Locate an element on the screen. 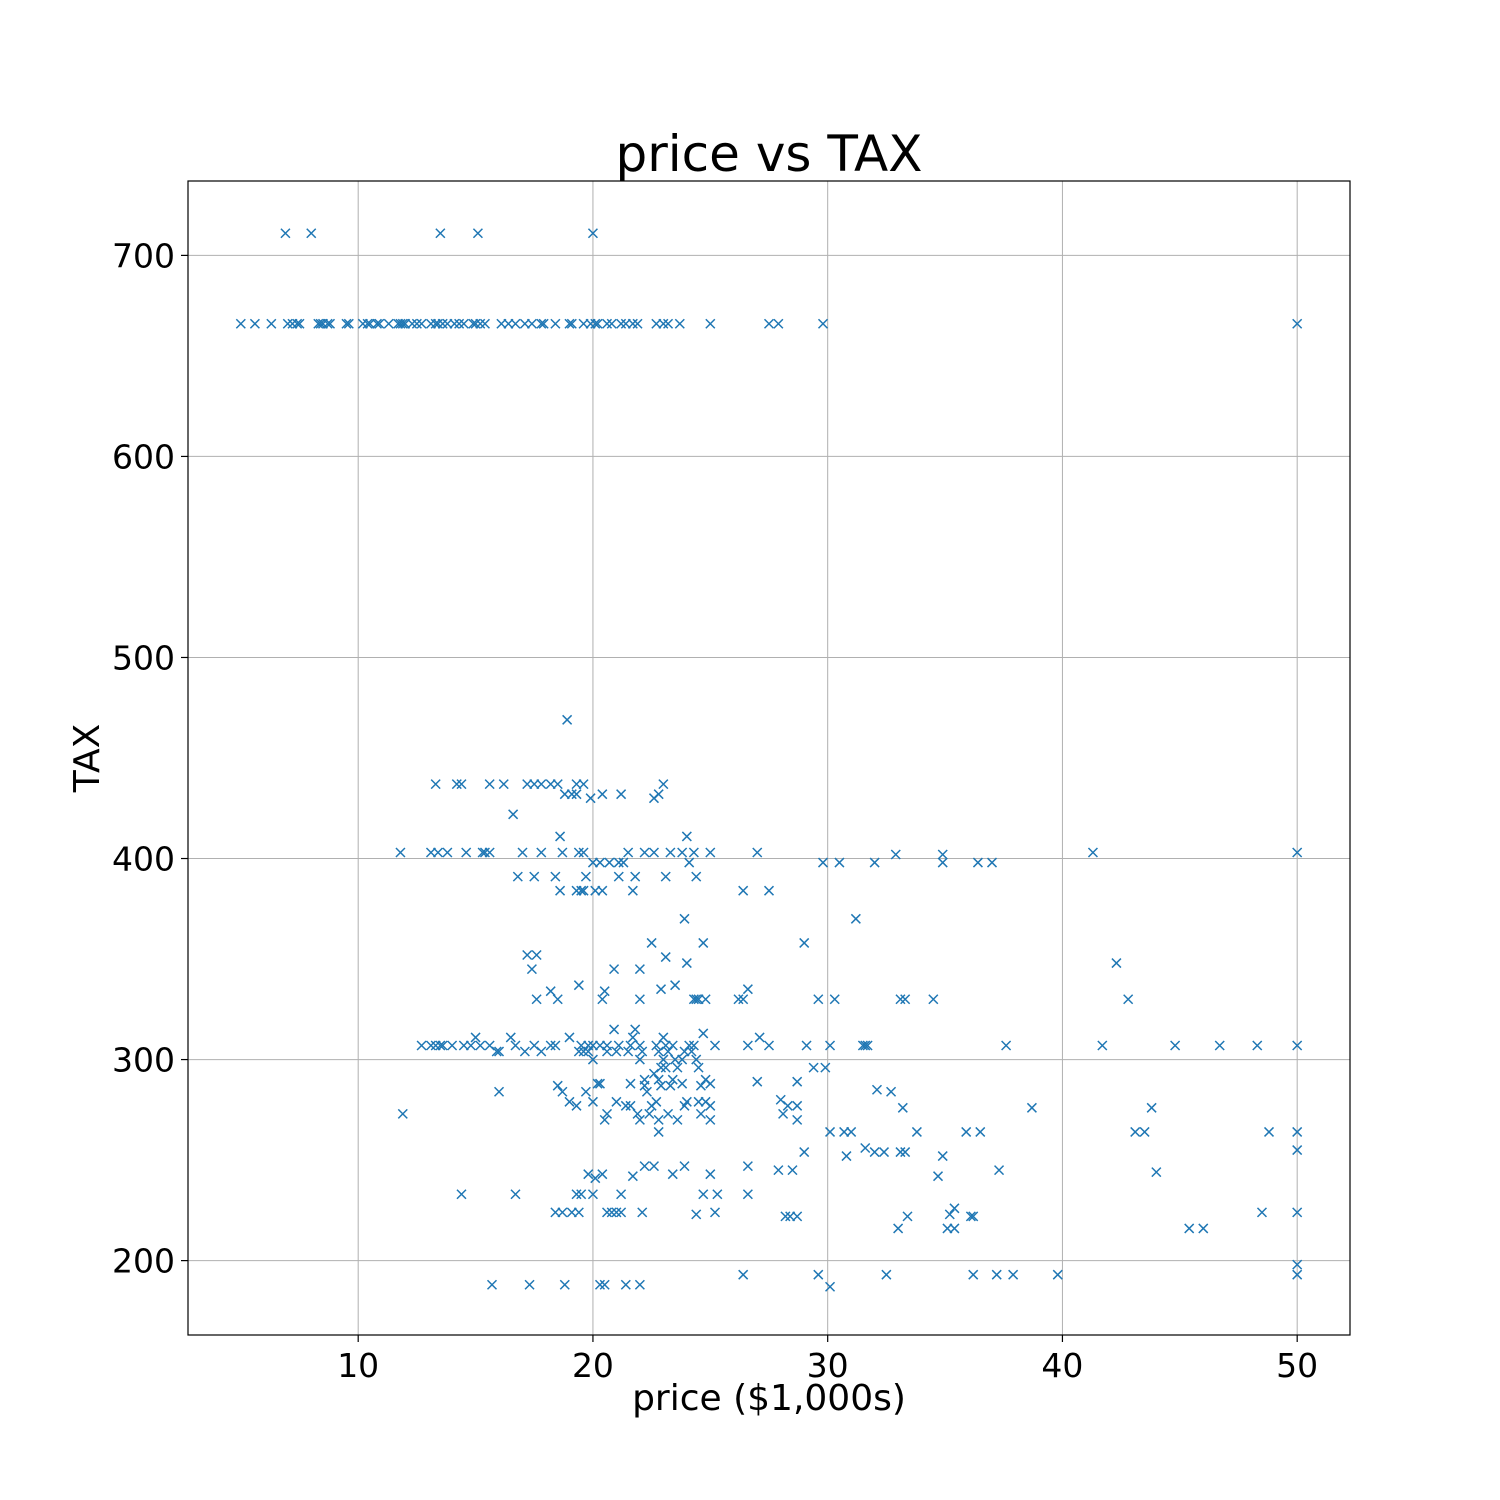 The height and width of the screenshot is (1500, 1500). x-tick-label: 40 is located at coordinates (1062, 1365).